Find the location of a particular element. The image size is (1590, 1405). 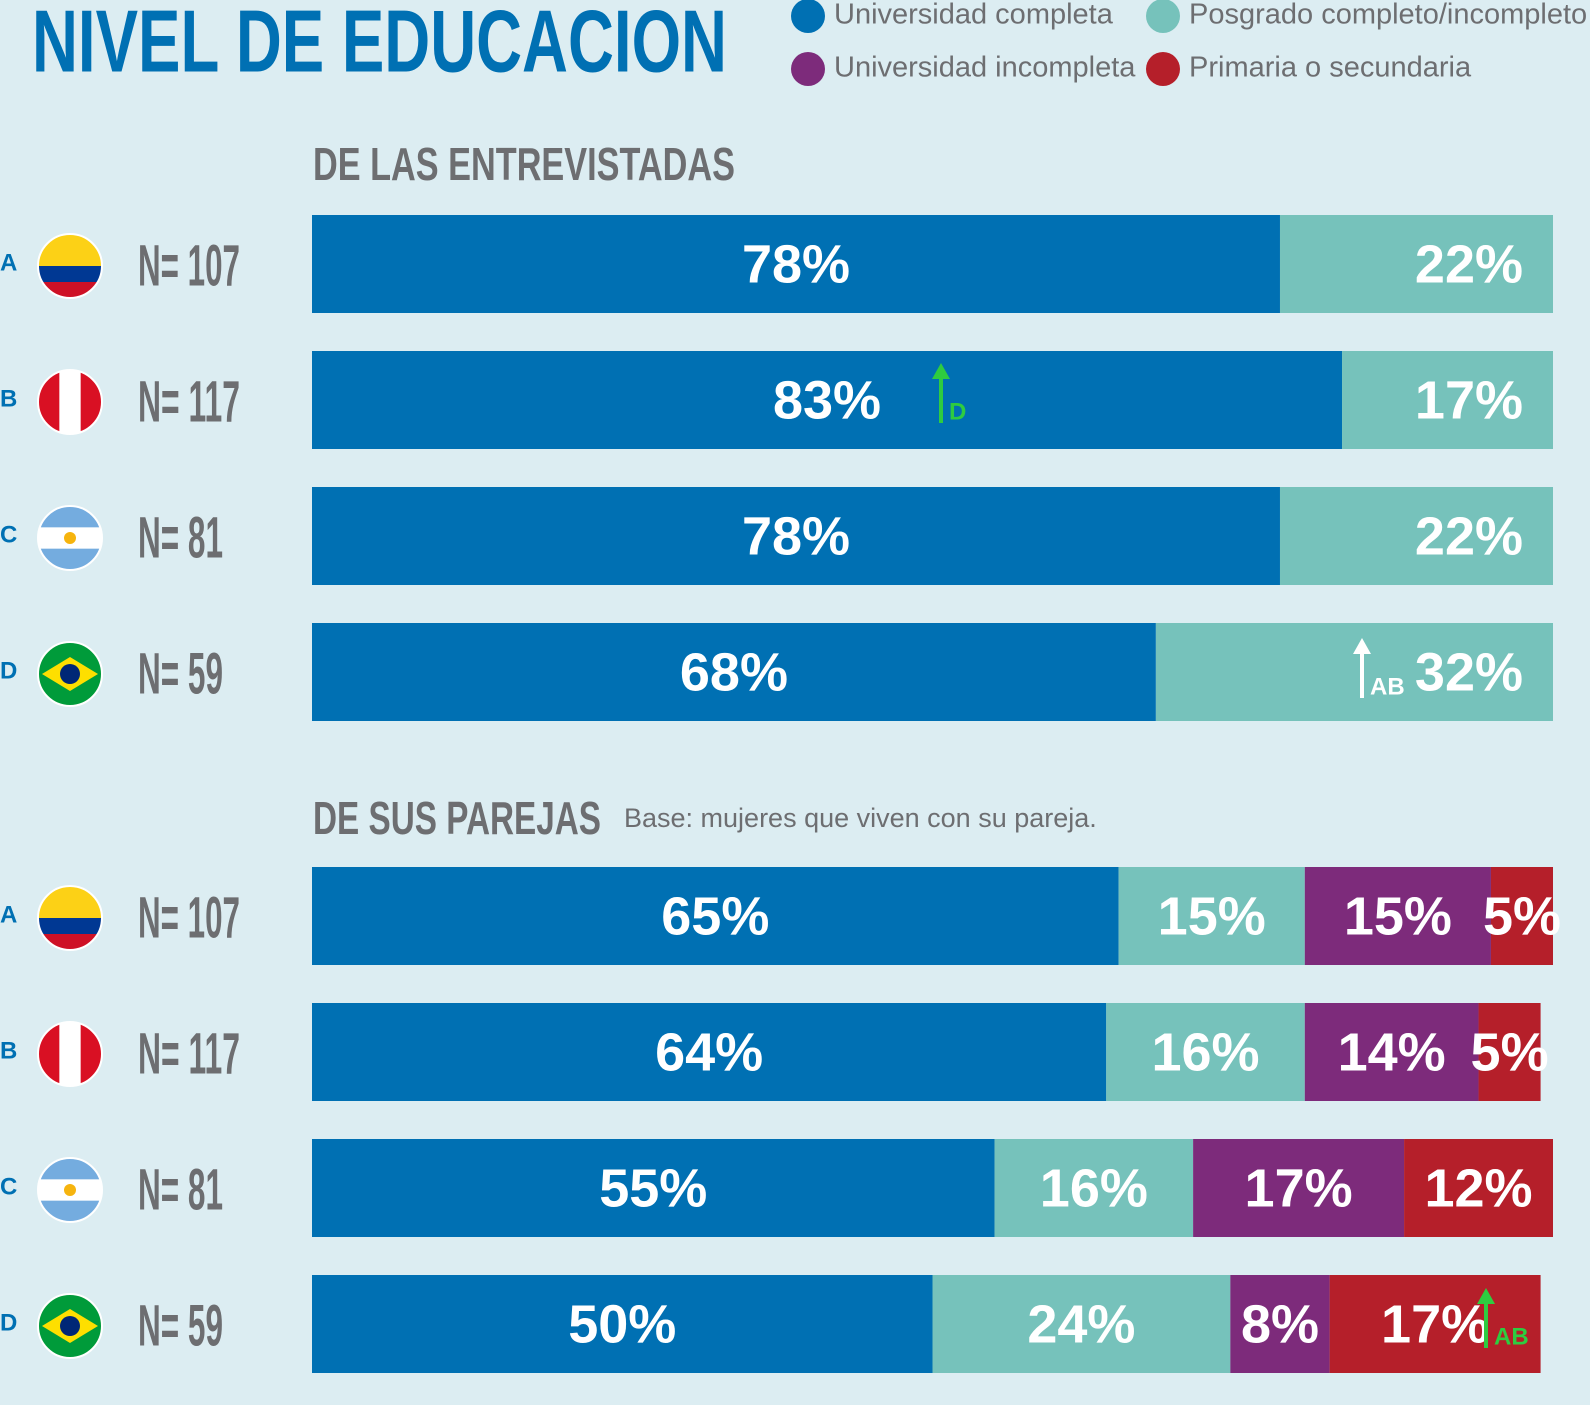

legend-label: Primaria o secundaria is located at coordinates (1330, 68).